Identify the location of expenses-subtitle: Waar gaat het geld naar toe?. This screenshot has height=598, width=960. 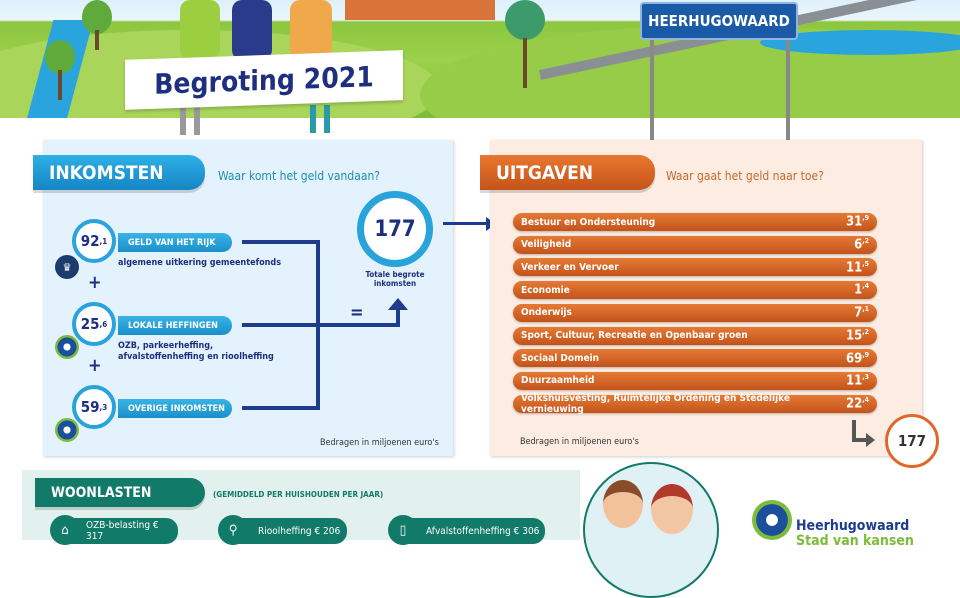
(745, 176).